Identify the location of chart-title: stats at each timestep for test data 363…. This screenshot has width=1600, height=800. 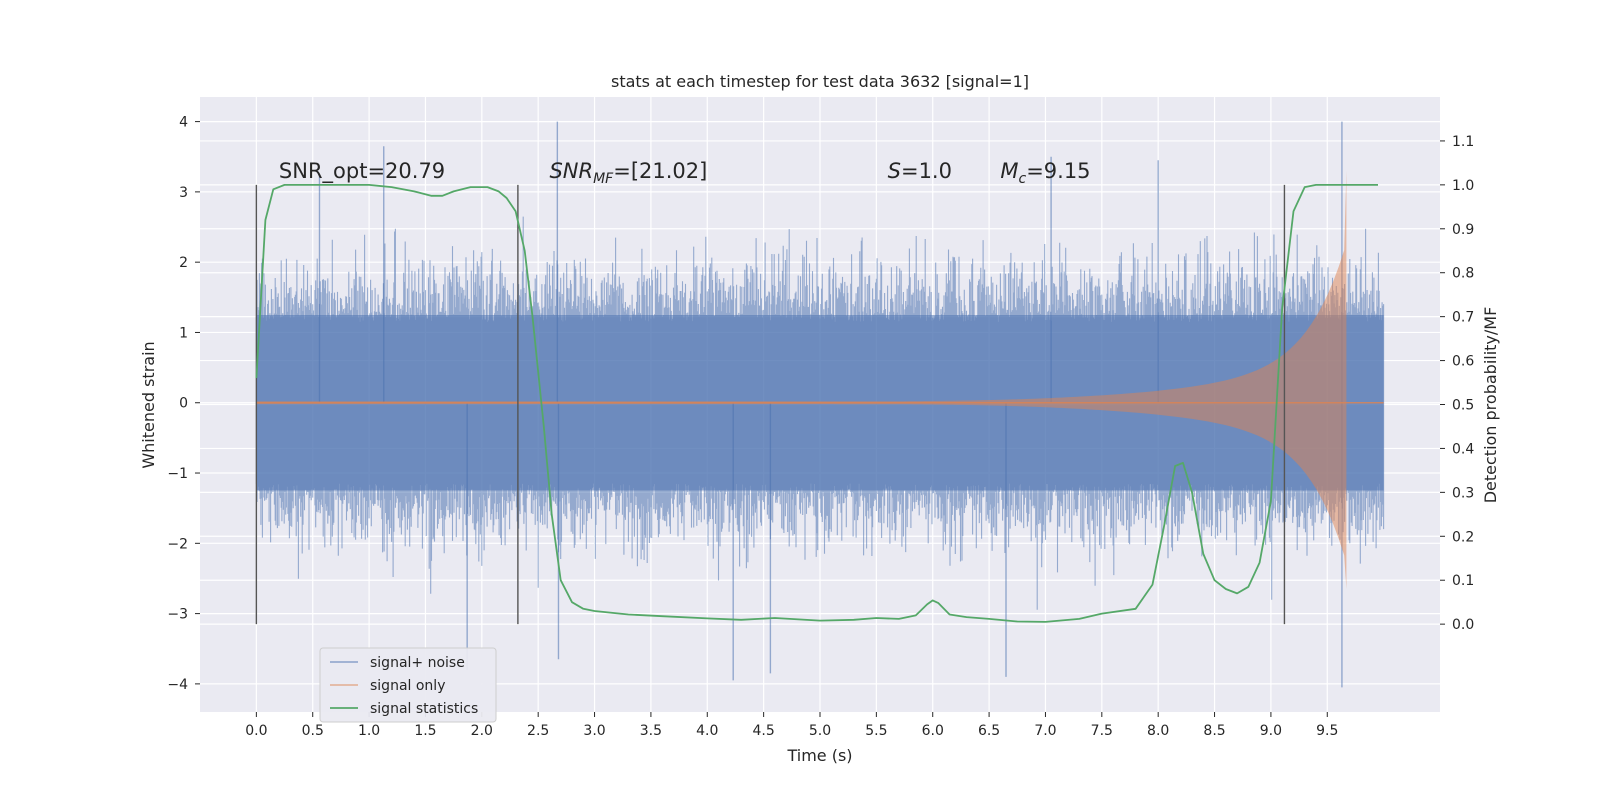
(820, 81).